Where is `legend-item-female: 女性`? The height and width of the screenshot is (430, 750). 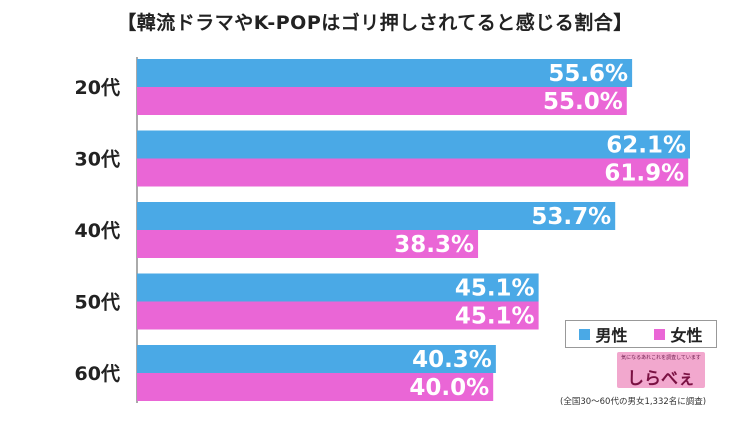 legend-item-female: 女性 is located at coordinates (678, 334).